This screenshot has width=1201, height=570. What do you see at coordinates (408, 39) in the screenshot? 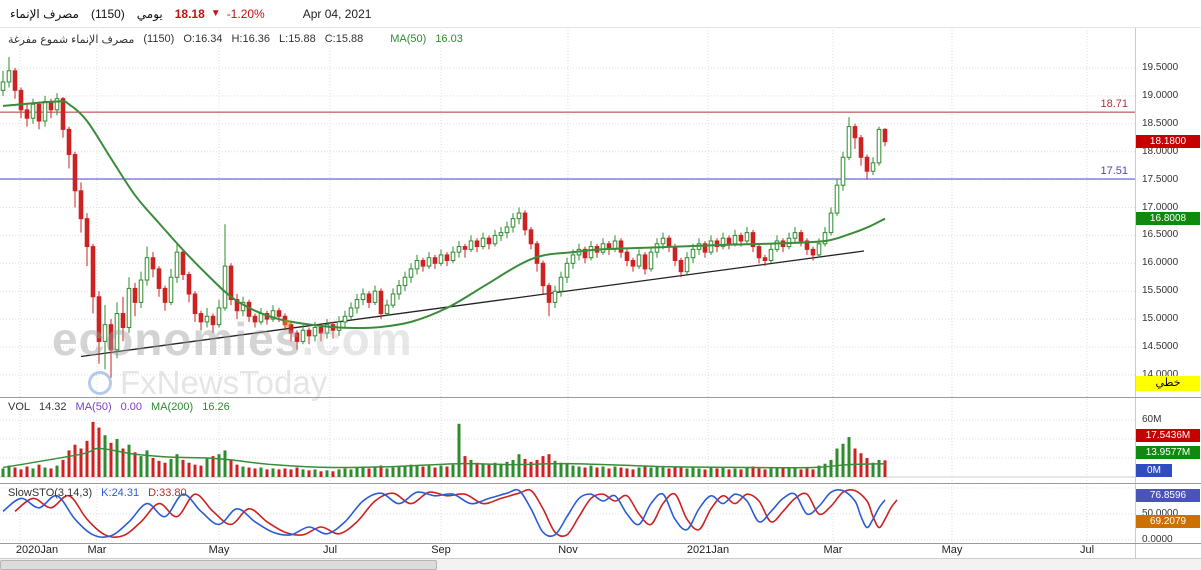
I see `ma-legend-label: MA(50)` at bounding box center [408, 39].